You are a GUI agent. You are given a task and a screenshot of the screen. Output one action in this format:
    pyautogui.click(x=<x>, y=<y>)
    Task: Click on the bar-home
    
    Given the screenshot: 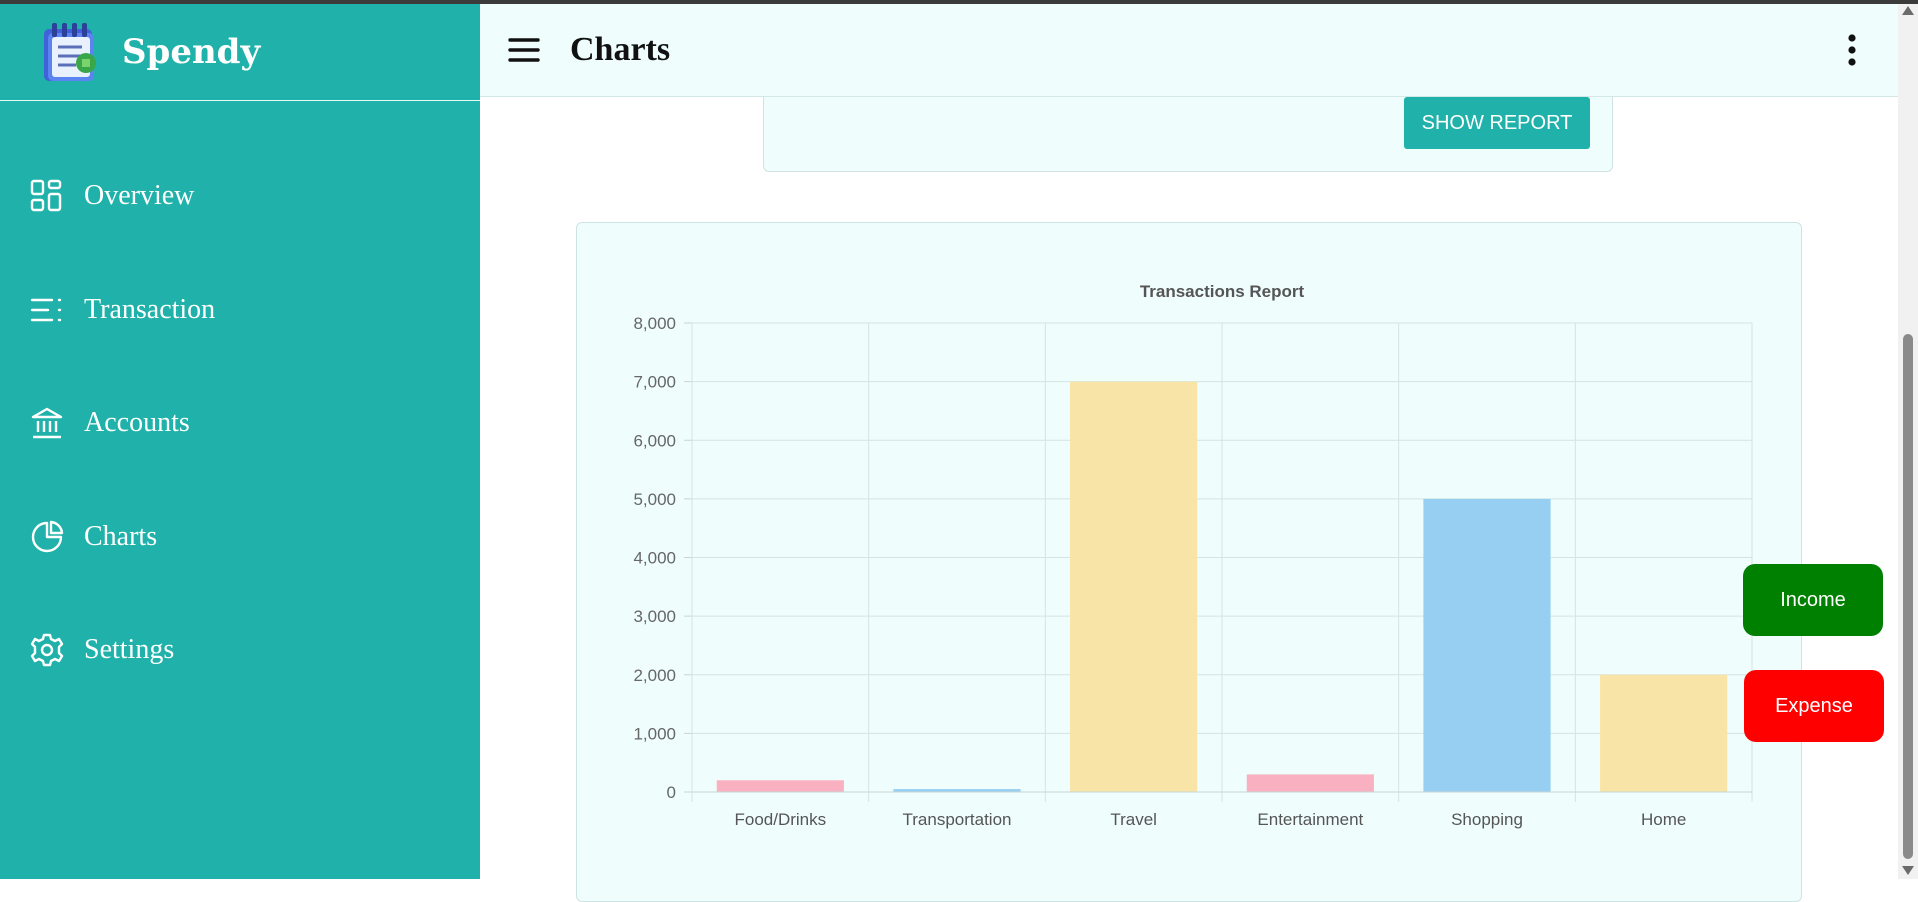 What is the action you would take?
    pyautogui.click(x=1664, y=733)
    